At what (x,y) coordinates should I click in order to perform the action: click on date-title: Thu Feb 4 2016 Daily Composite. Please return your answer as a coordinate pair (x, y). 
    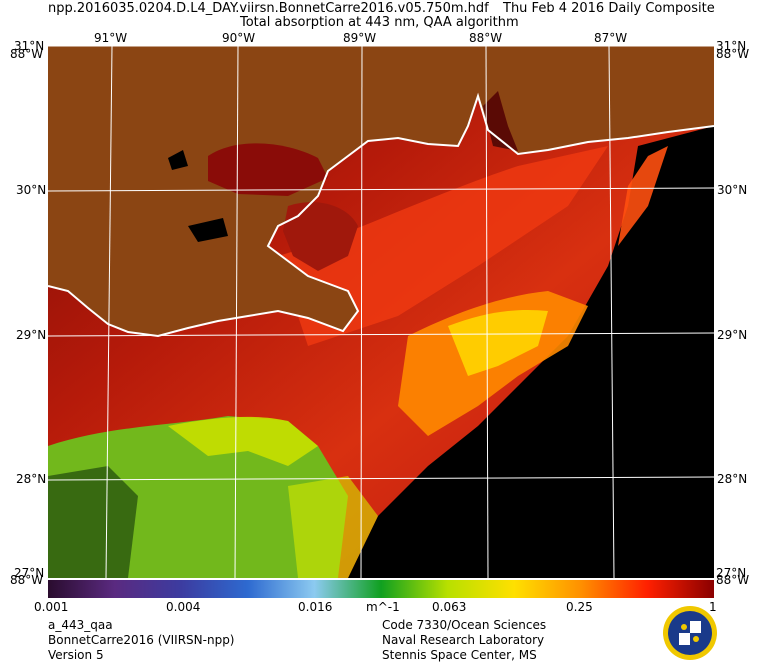
    Looking at the image, I should click on (609, 8).